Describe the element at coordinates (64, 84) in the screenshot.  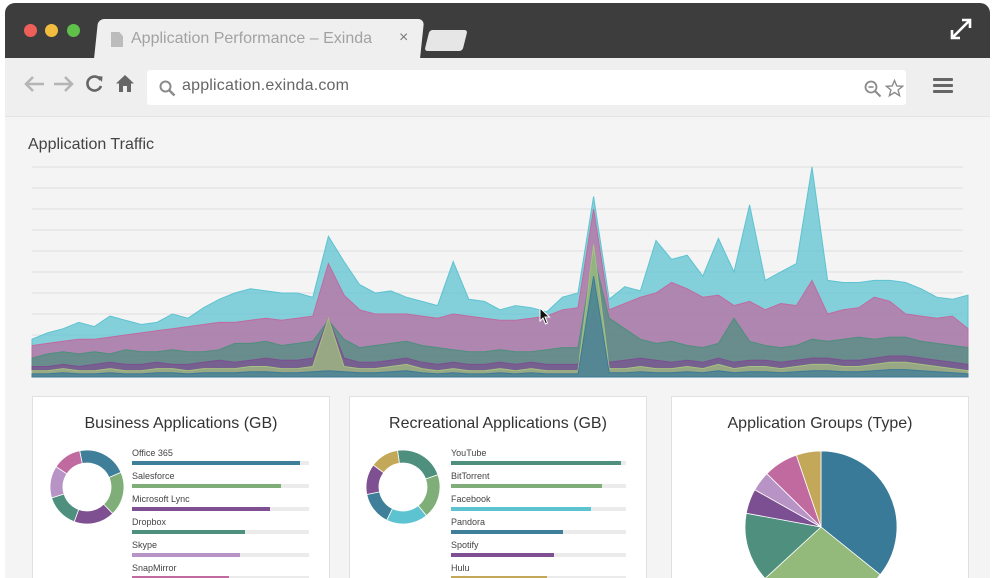
I see `forward-arrow-icon` at that location.